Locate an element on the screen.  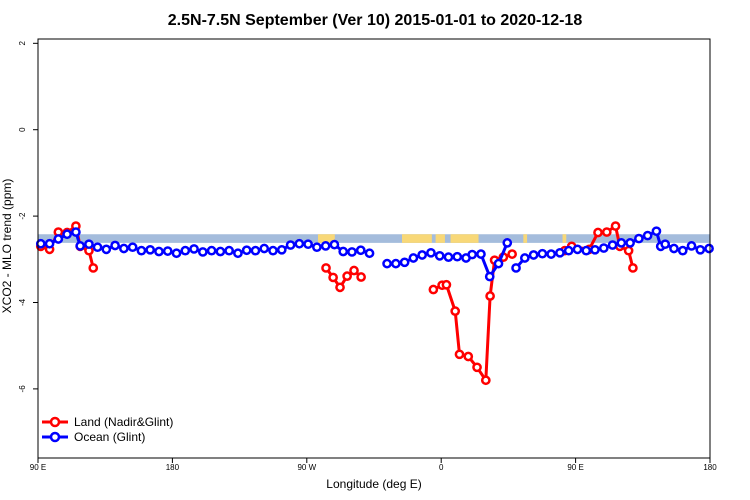
legend-item-land: Land (Nadir&Glint) is located at coordinates (107, 422).